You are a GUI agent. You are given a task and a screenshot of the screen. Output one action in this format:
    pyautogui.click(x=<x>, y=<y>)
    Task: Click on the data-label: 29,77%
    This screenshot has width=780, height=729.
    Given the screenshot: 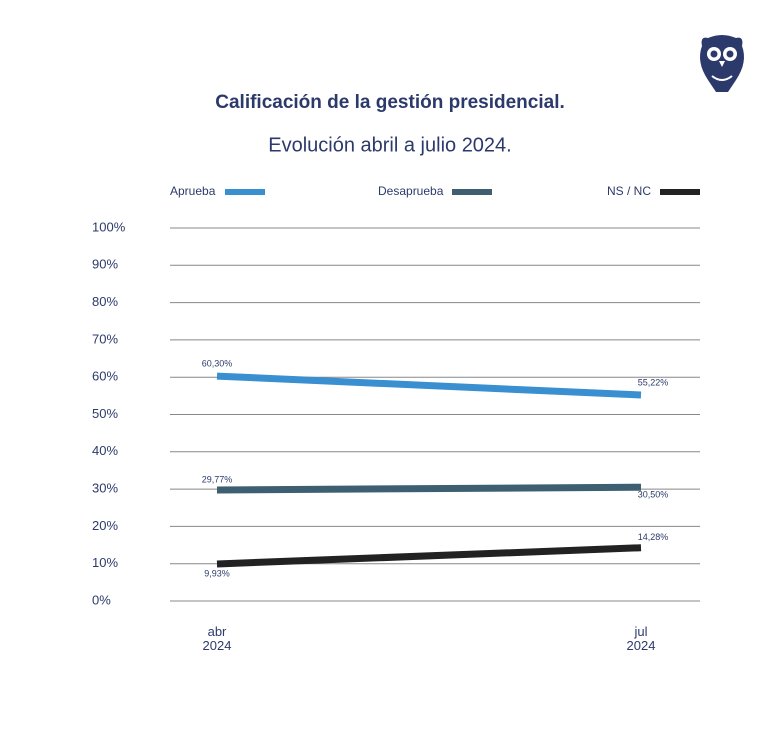 What is the action you would take?
    pyautogui.click(x=217, y=479)
    